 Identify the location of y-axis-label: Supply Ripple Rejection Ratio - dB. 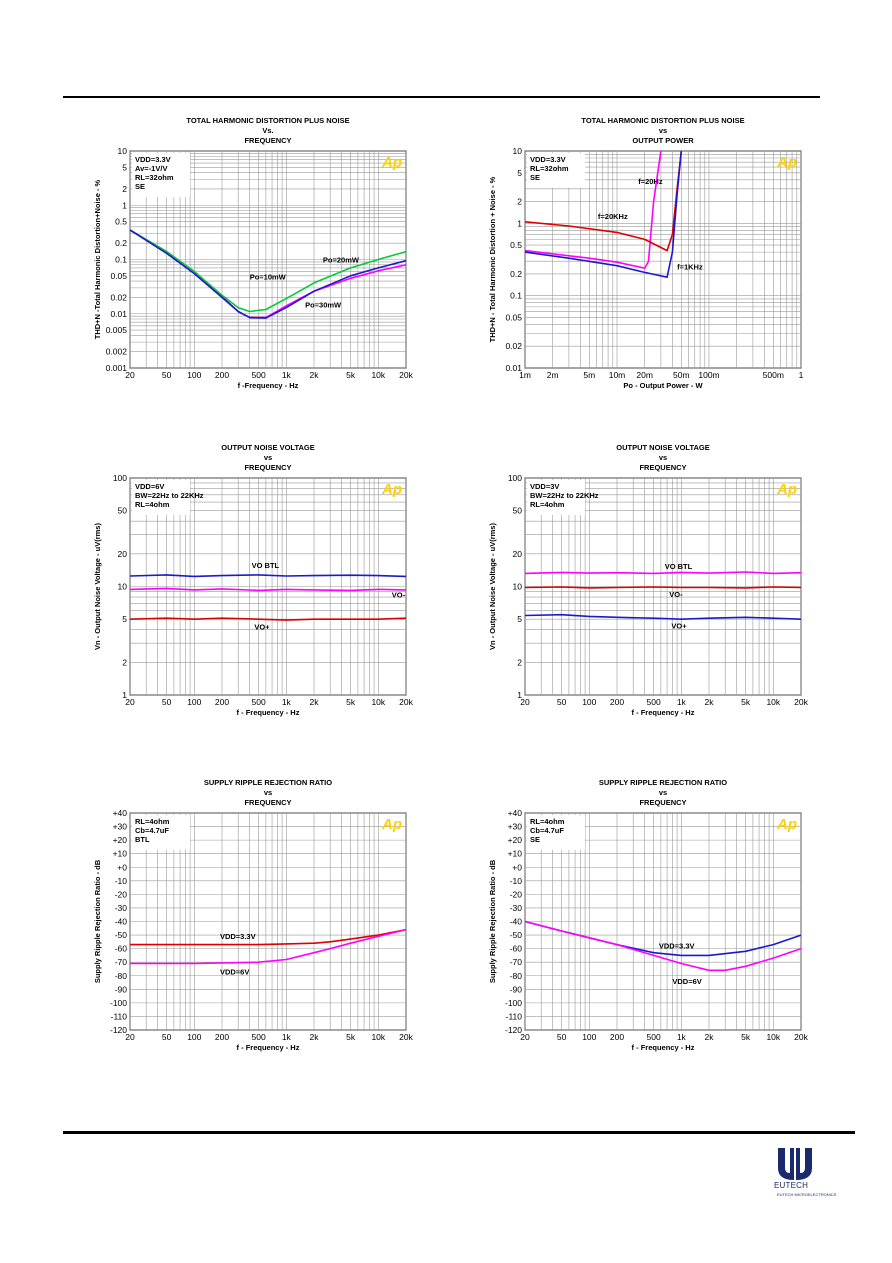
(492, 921).